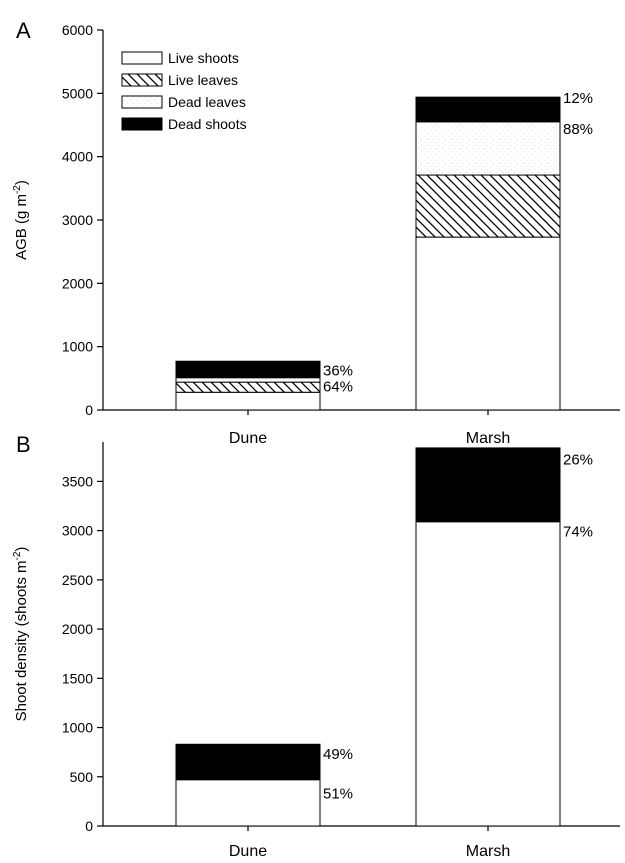 The image size is (625, 863). Describe the element at coordinates (203, 58) in the screenshot. I see `legend-label: Live shoots` at that location.